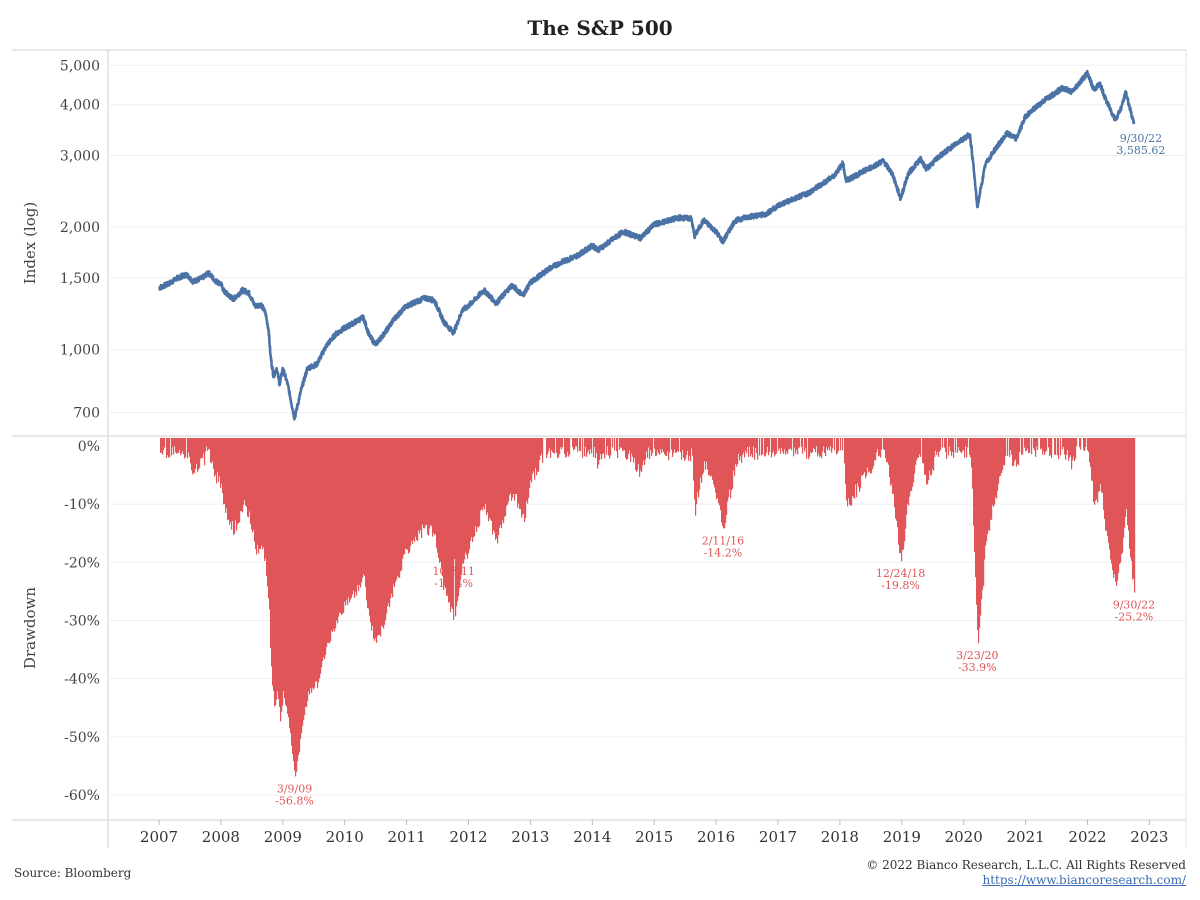 This screenshot has height=900, width=1200. Describe the element at coordinates (82, 796) in the screenshot. I see `drawdown-tick-label: -60%` at that location.